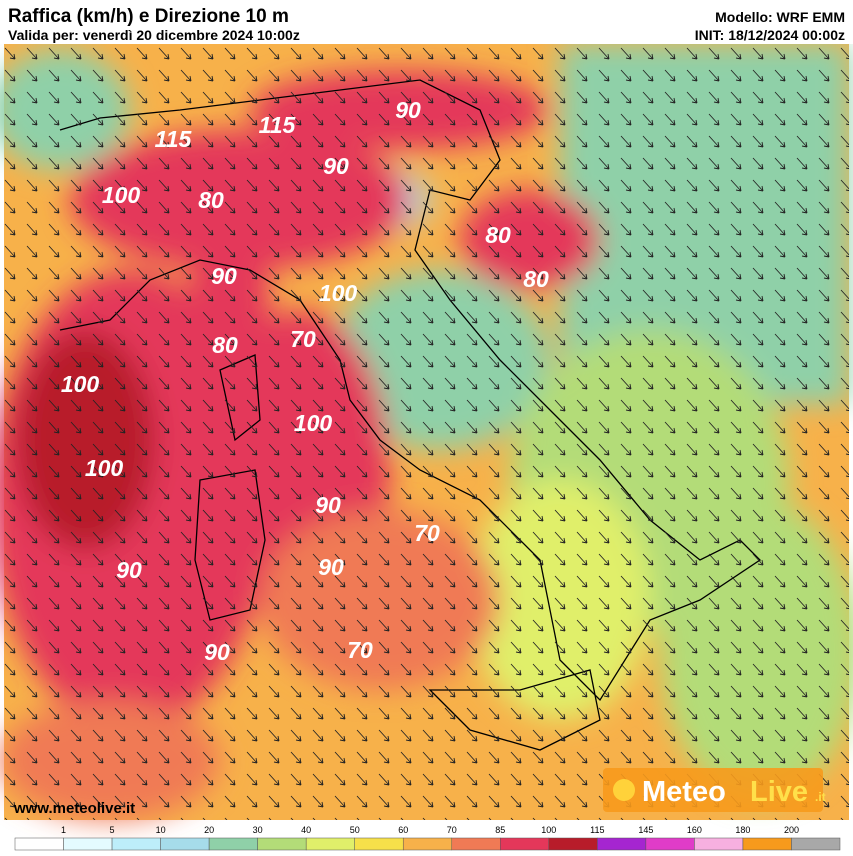  I want to click on logo-suffix: .it, so click(820, 797).